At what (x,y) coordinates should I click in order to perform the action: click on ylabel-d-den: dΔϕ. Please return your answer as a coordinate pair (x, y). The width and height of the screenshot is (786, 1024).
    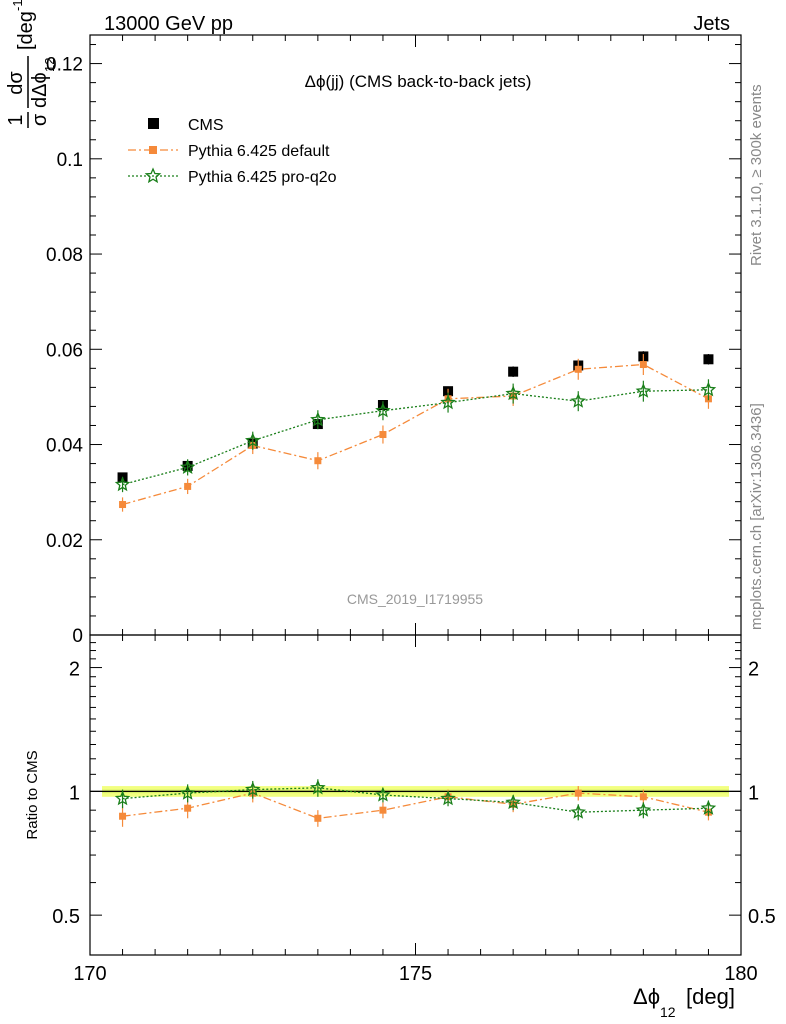
    Looking at the image, I should click on (40, 90).